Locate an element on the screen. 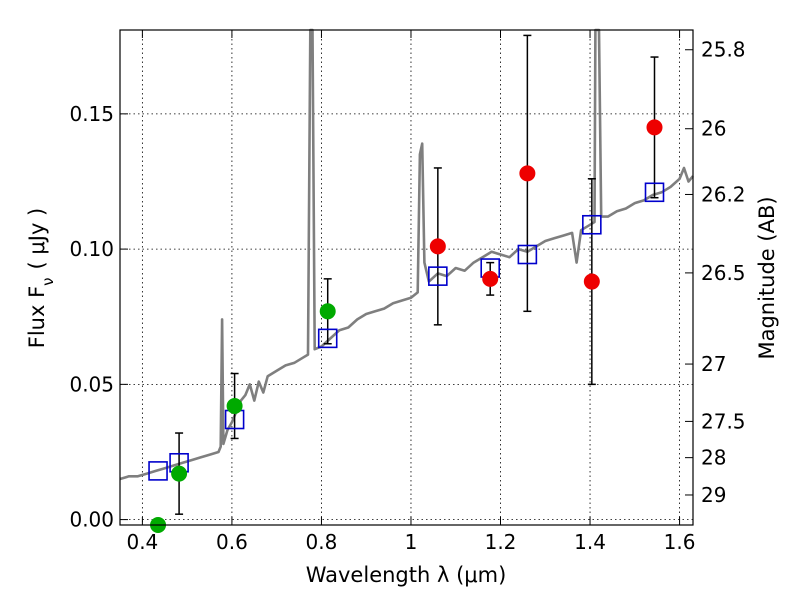 The height and width of the screenshot is (600, 800). x-axis-title: Wavelength λ (μm) is located at coordinates (406, 575).